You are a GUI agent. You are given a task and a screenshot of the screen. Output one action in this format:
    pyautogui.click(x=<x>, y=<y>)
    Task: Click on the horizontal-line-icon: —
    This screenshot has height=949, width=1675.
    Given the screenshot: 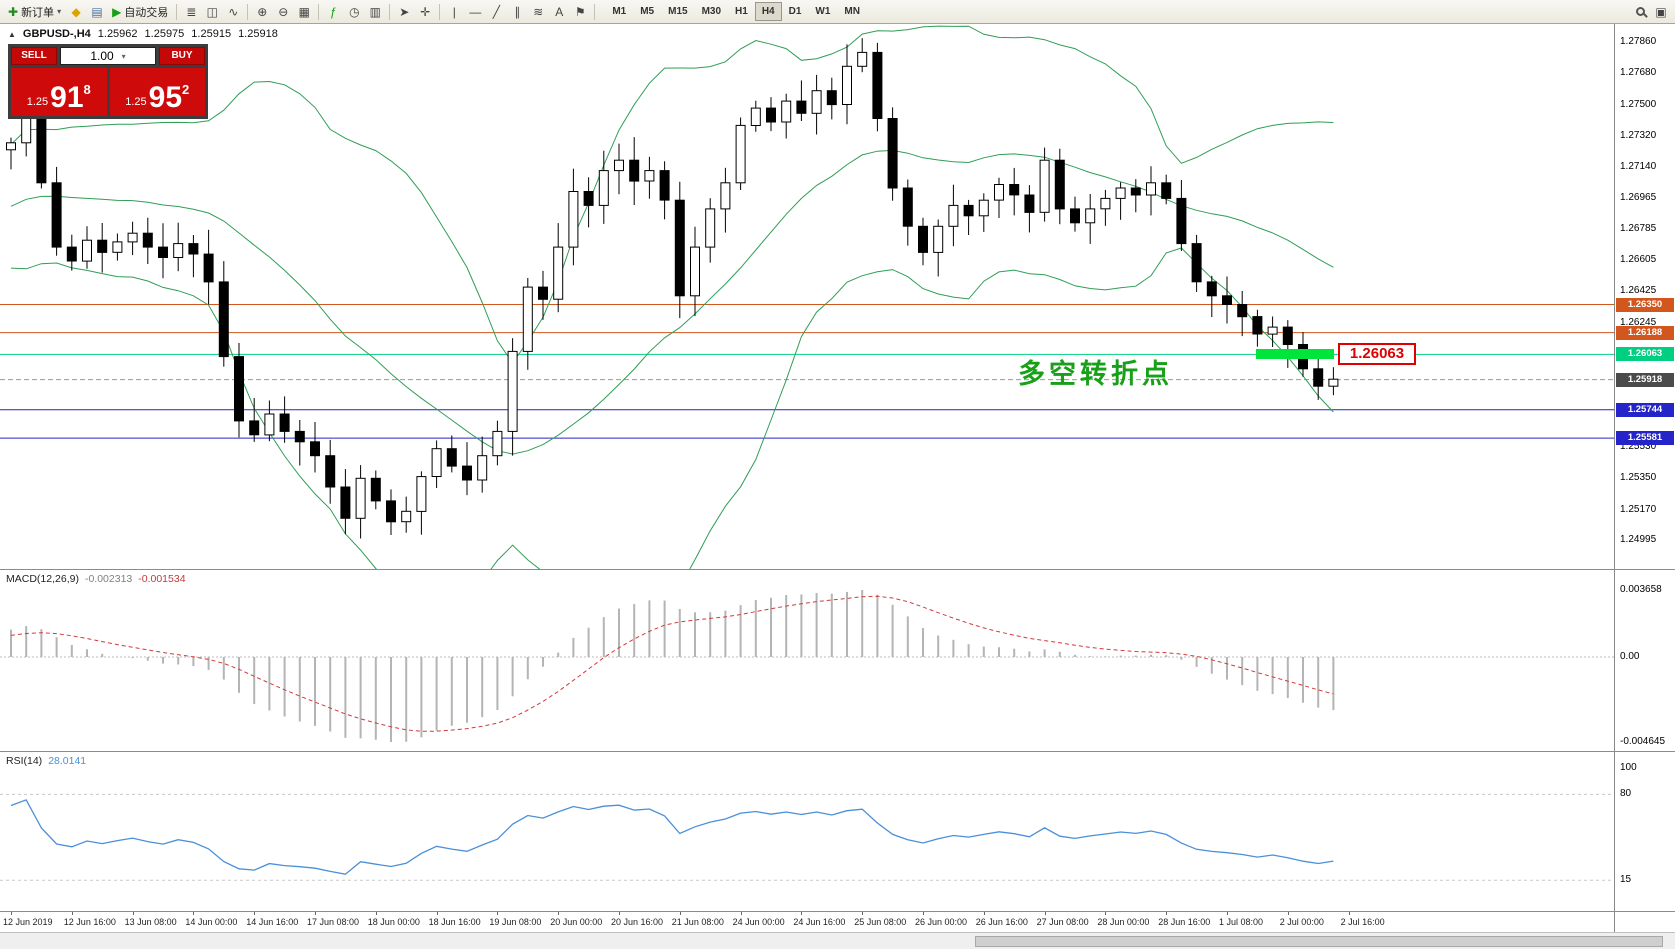 What is the action you would take?
    pyautogui.click(x=475, y=11)
    